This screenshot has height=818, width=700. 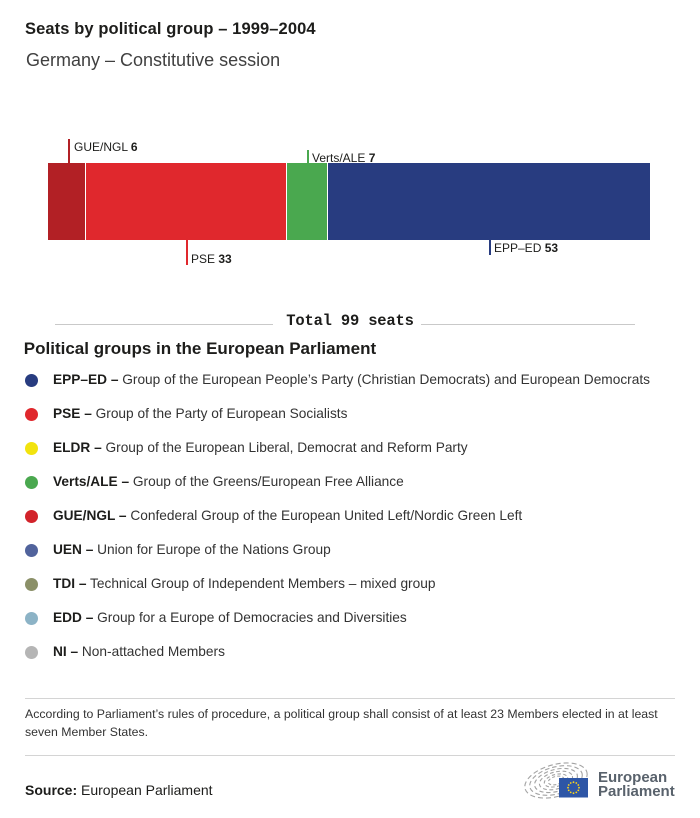 What do you see at coordinates (632, 777) in the screenshot?
I see `svg-text: European` at bounding box center [632, 777].